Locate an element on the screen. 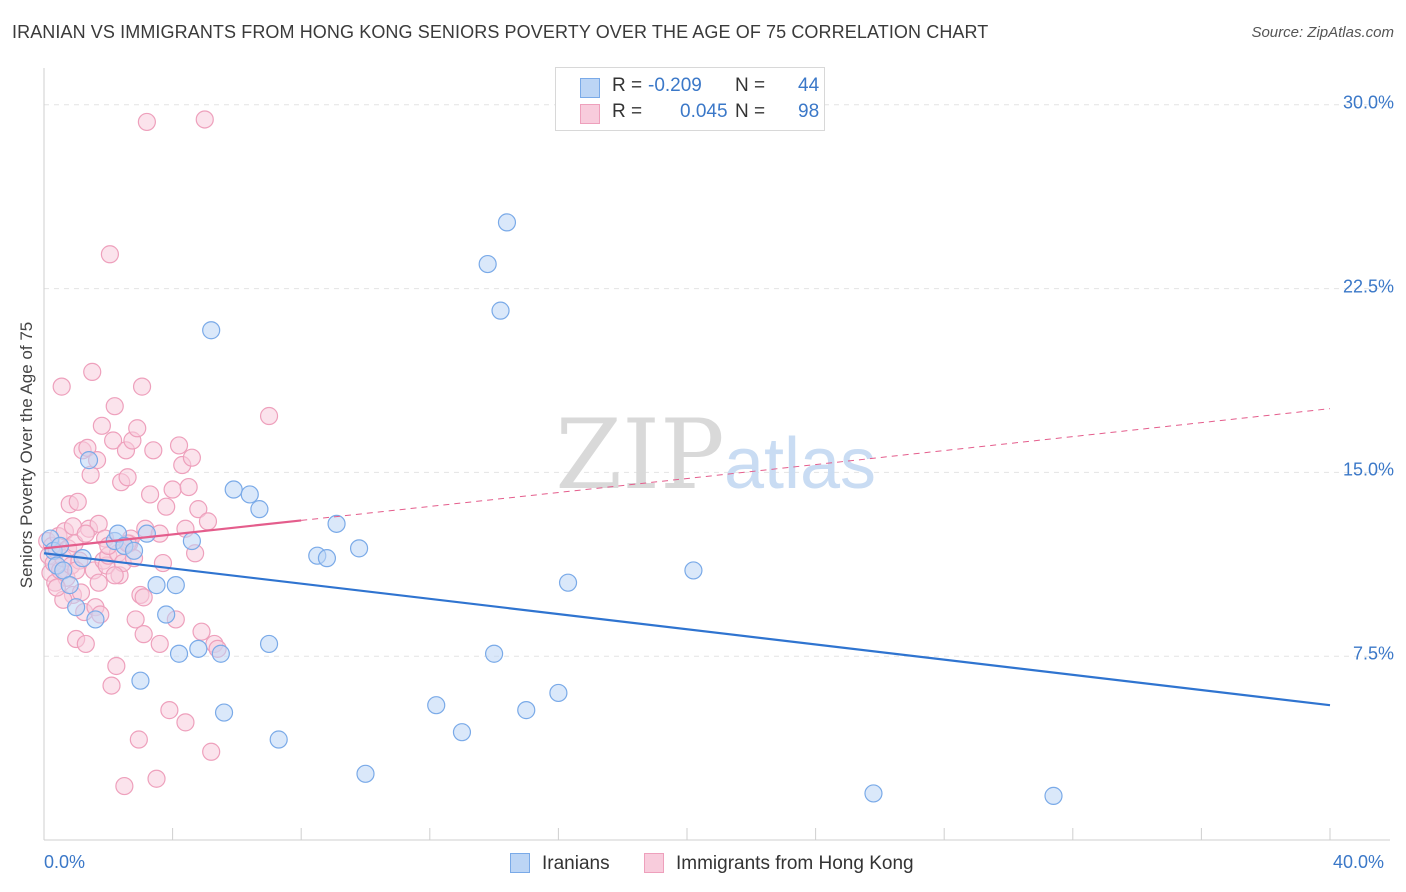  y-tick-label: 15.0% is located at coordinates (1368, 469).